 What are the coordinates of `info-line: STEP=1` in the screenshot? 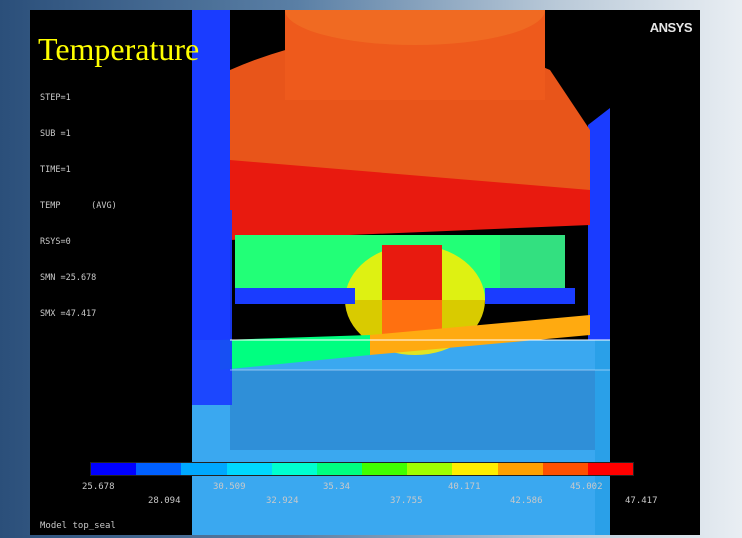 It's located at (55, 98).